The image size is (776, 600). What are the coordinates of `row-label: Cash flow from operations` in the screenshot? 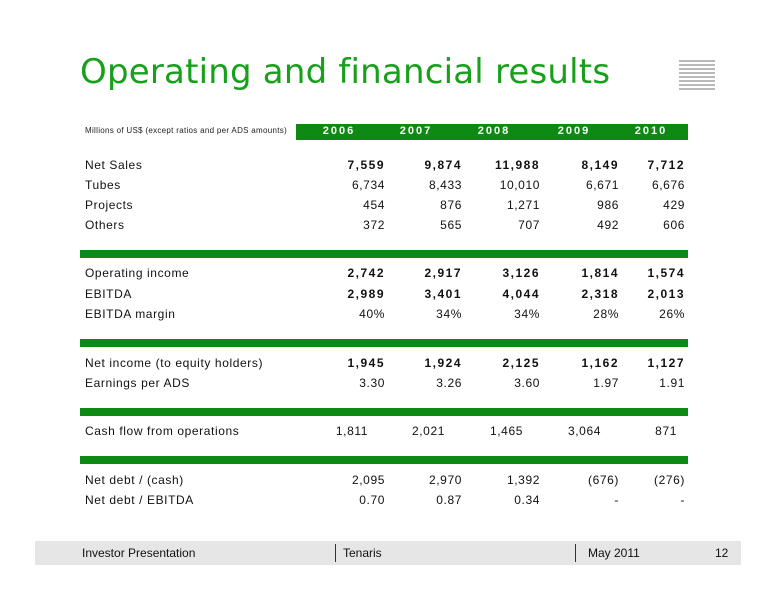 It's located at (162, 431).